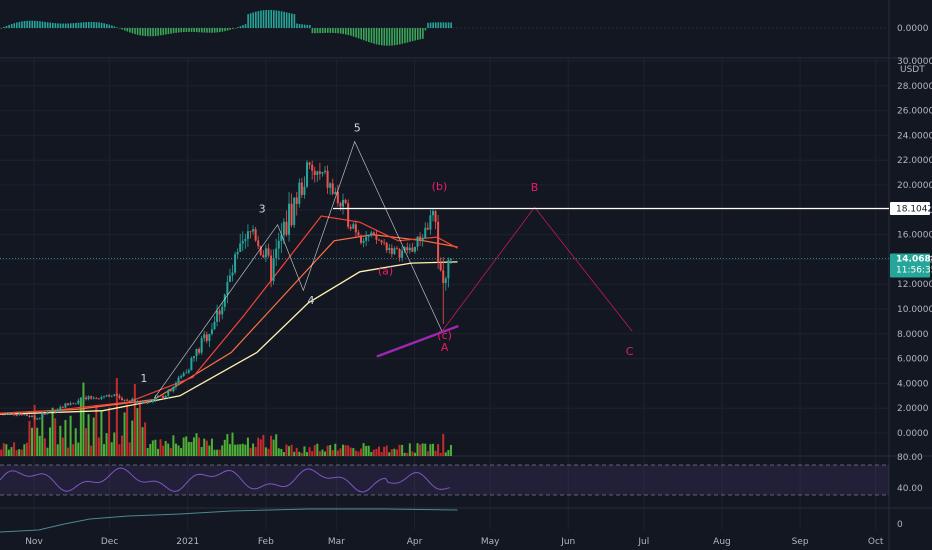 The width and height of the screenshot is (932, 550). What do you see at coordinates (537, 269) in the screenshot?
I see `abc-projection-path` at bounding box center [537, 269].